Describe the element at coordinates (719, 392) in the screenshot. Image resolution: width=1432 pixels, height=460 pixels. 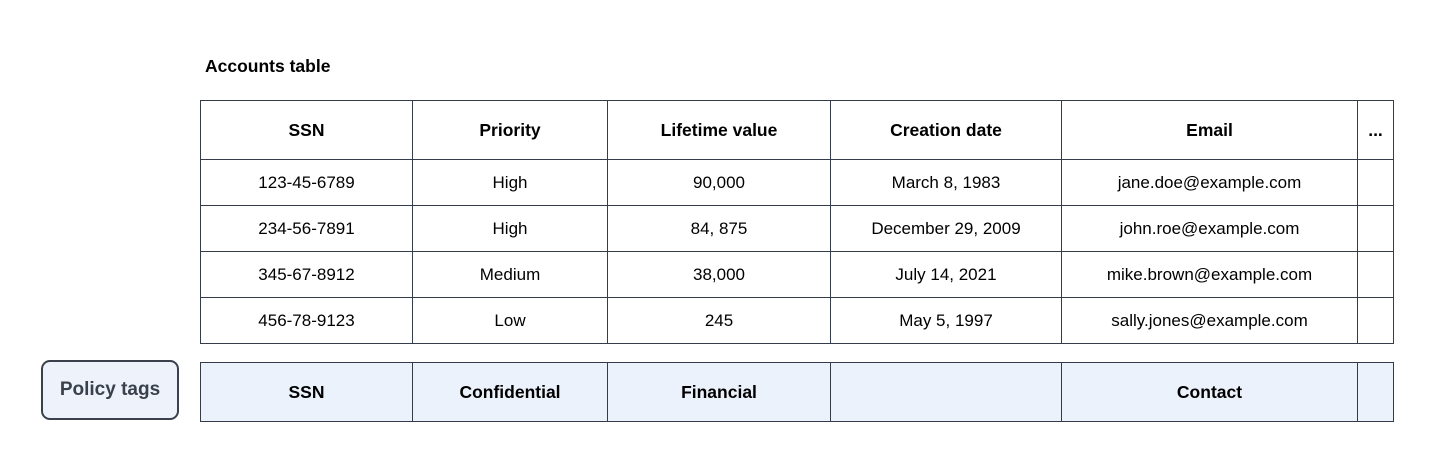
I see `policy-tag-financial: Financial` at that location.